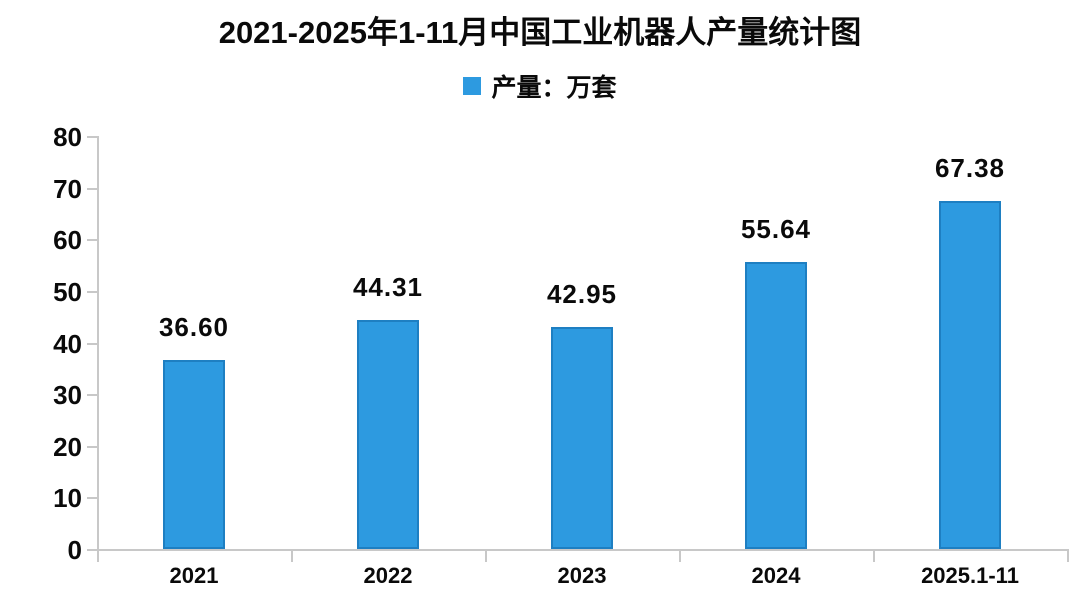  Describe the element at coordinates (970, 375) in the screenshot. I see `bar-2025.1-11` at that location.